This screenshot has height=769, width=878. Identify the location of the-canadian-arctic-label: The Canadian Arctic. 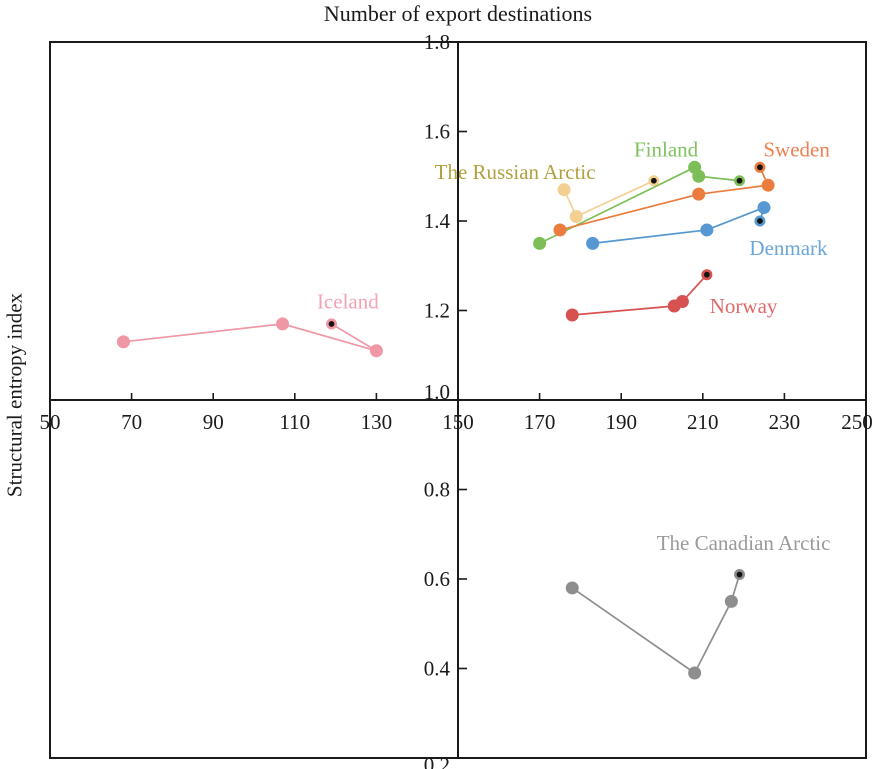
(744, 543).